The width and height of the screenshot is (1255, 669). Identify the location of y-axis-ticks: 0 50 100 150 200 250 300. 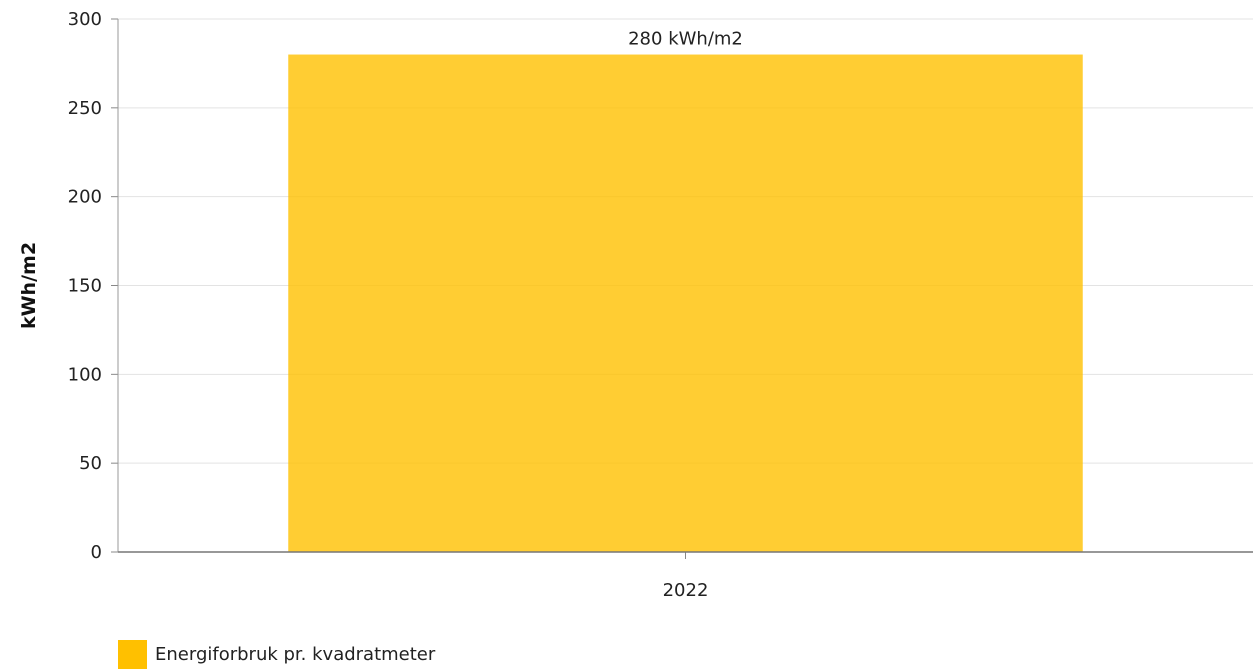
(93, 286).